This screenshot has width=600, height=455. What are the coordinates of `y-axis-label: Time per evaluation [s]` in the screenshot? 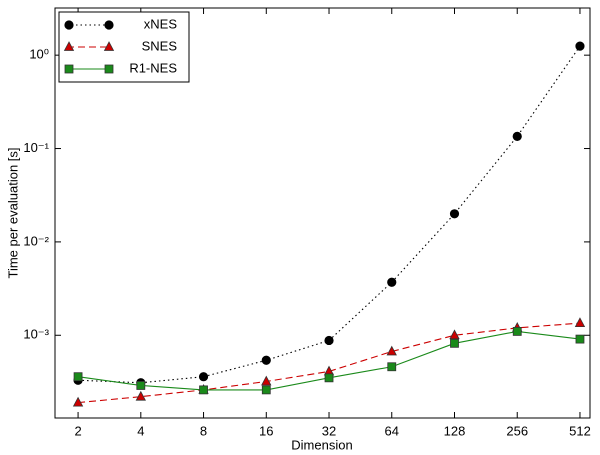 It's located at (12, 212).